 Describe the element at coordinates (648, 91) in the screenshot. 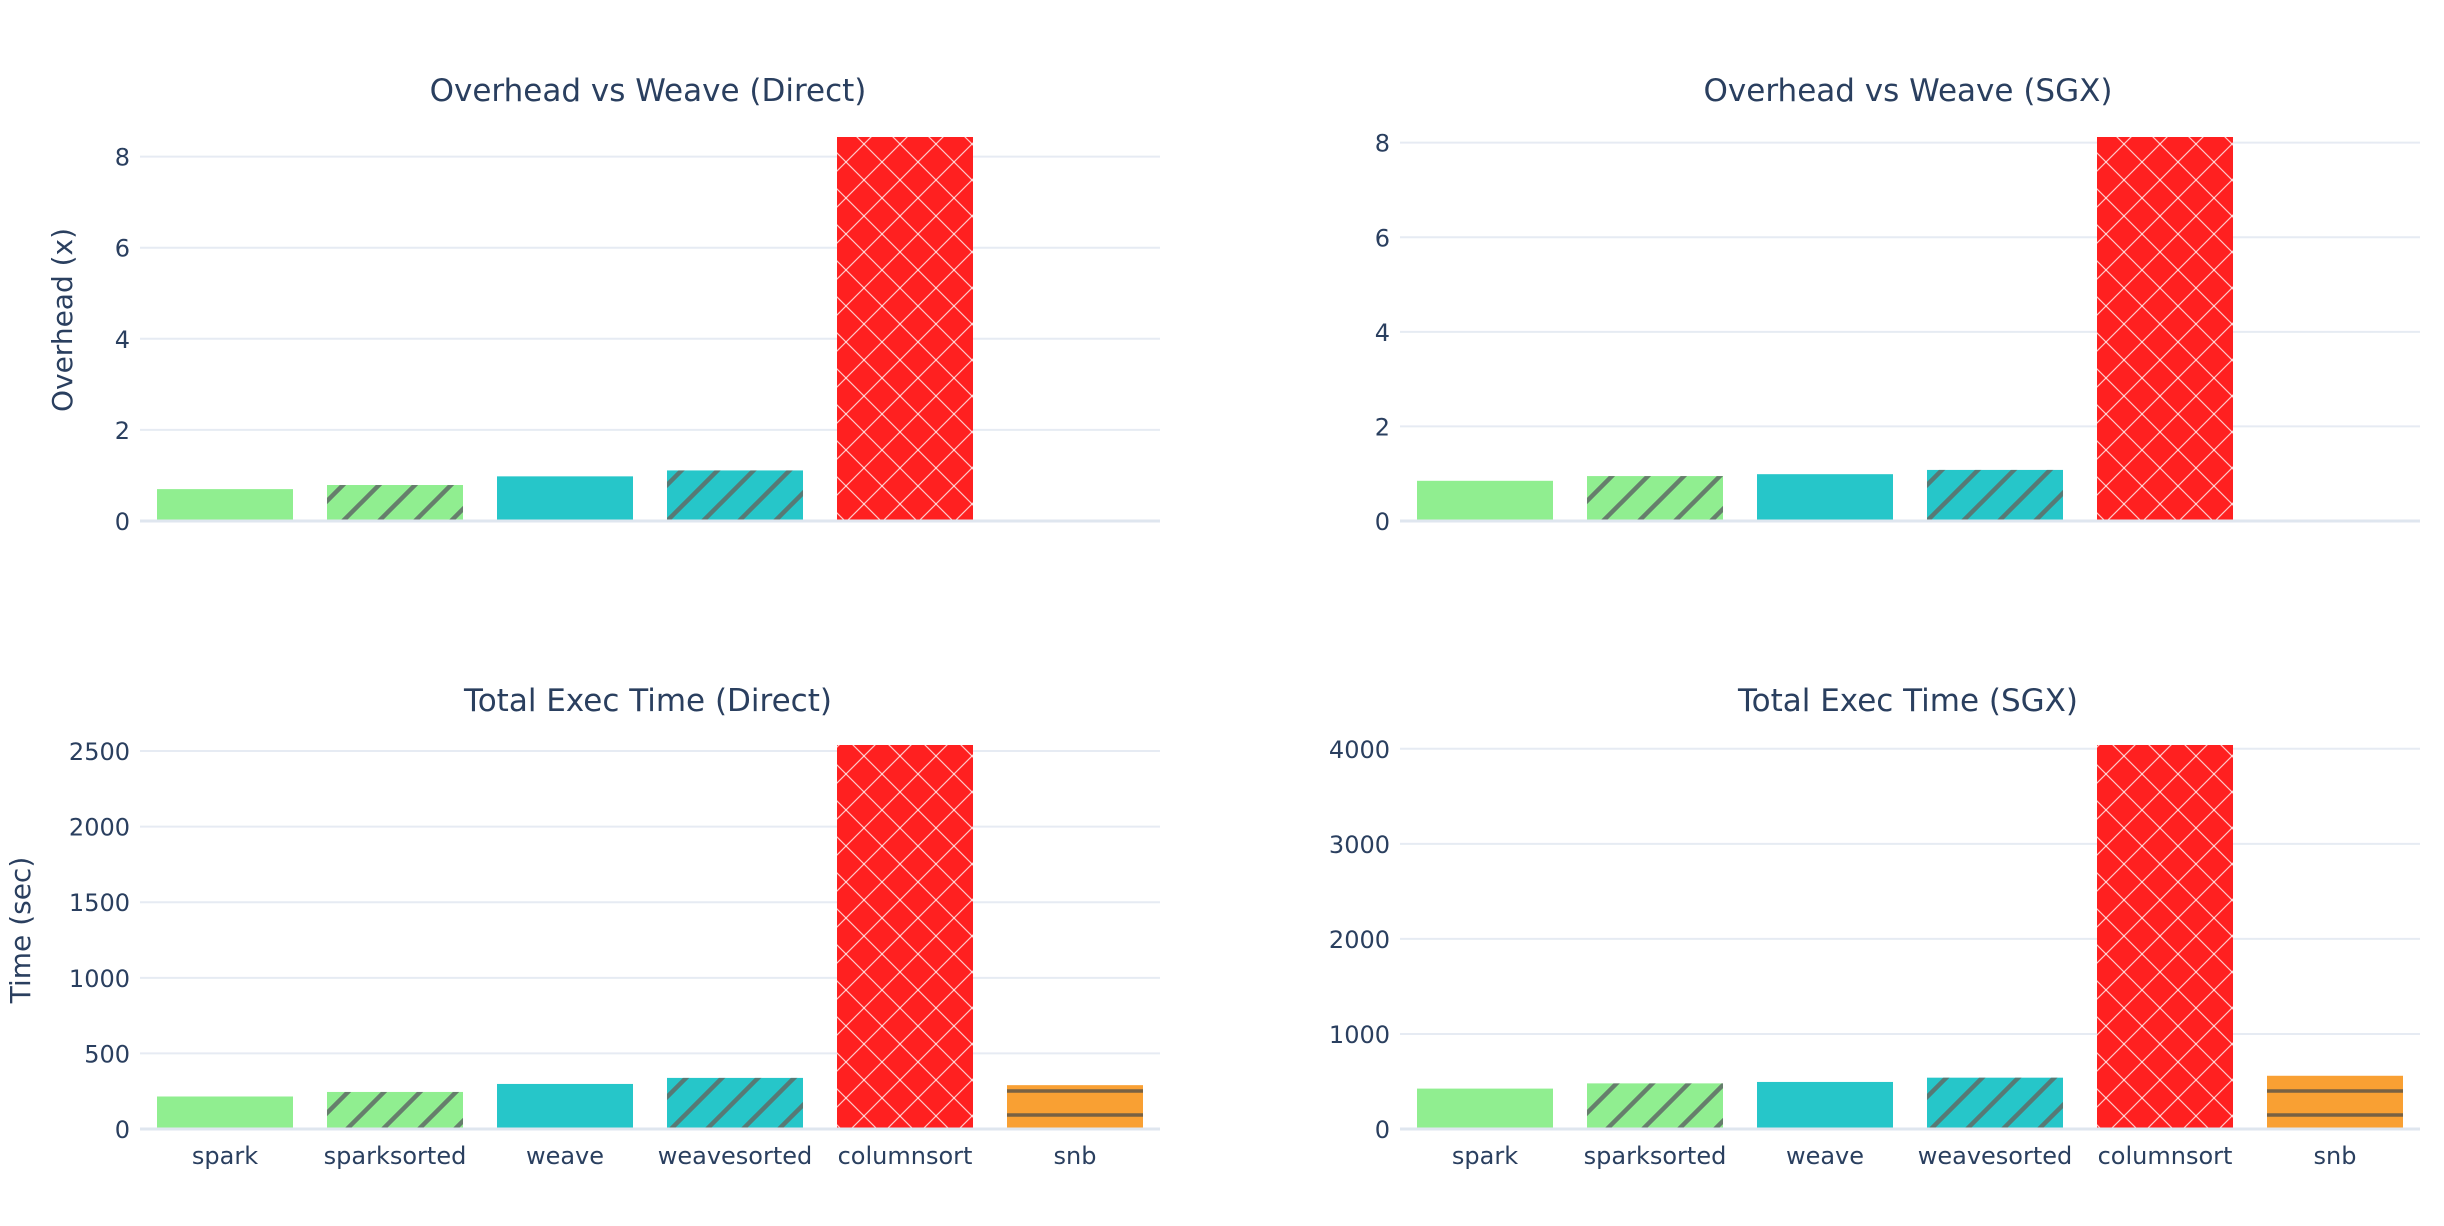

I see `chart-title: Overhead vs Weave (Direct)` at that location.